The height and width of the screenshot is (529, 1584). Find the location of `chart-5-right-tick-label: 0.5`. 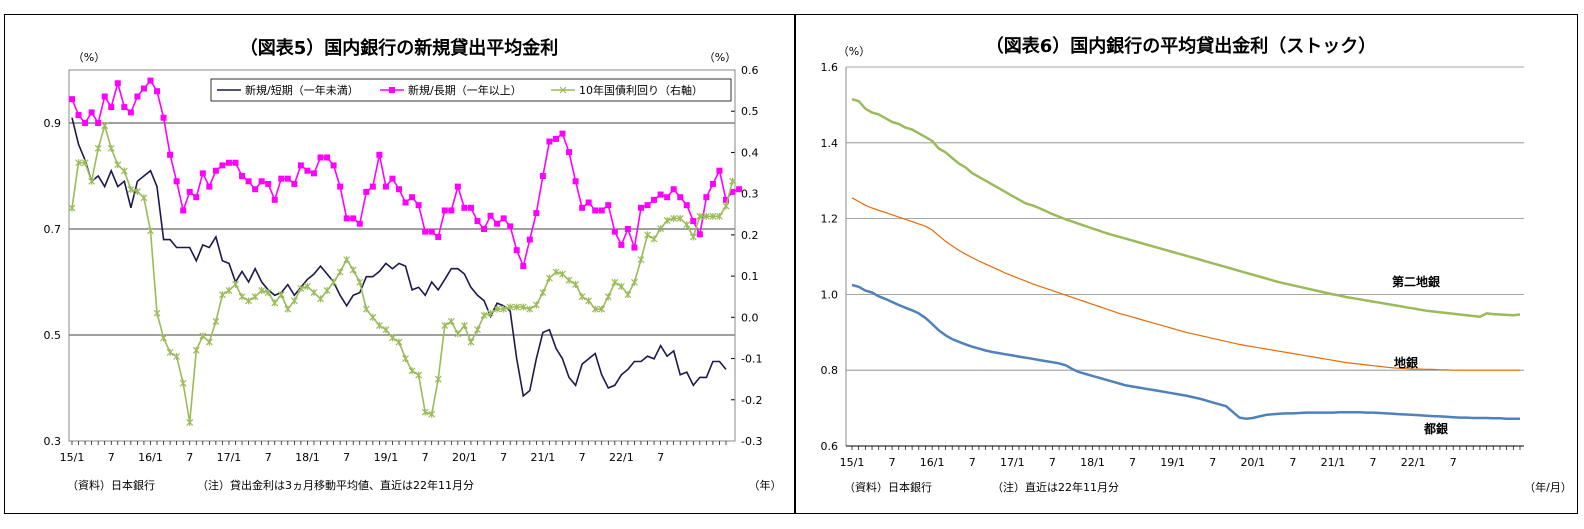

chart-5-right-tick-label: 0.5 is located at coordinates (750, 111).